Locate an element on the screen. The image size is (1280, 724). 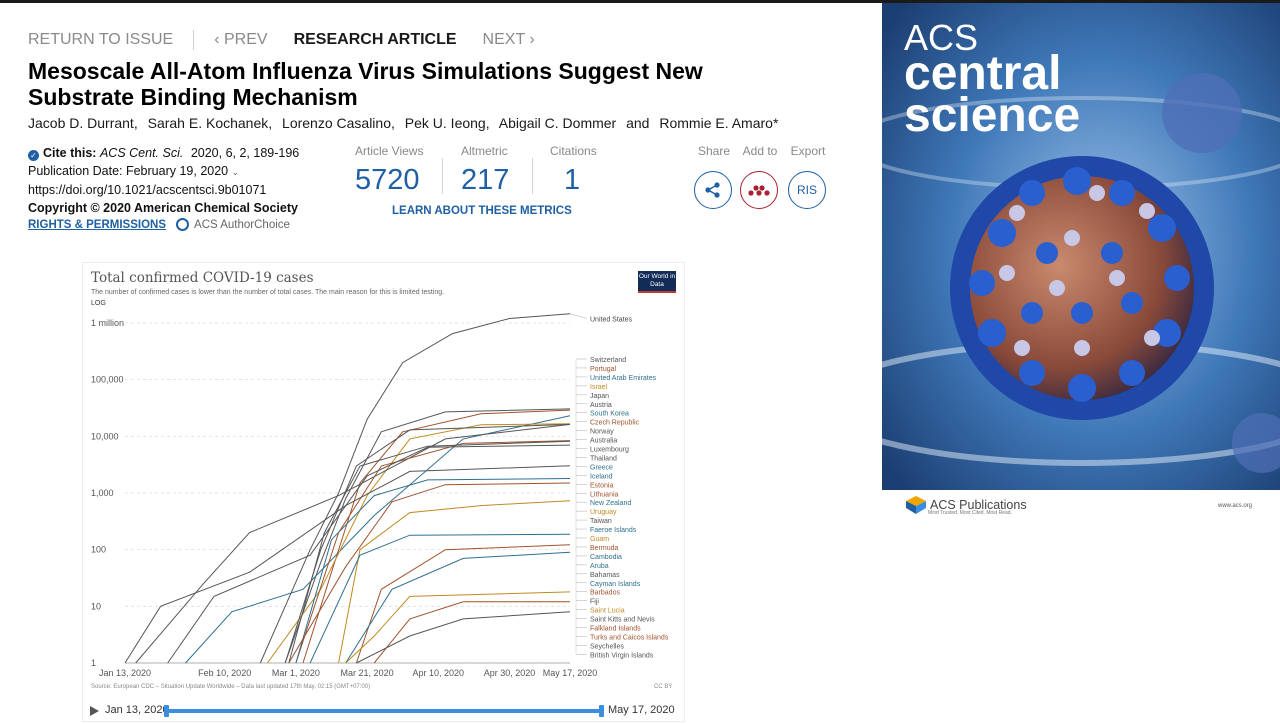
author-conjunction: and is located at coordinates (638, 123).